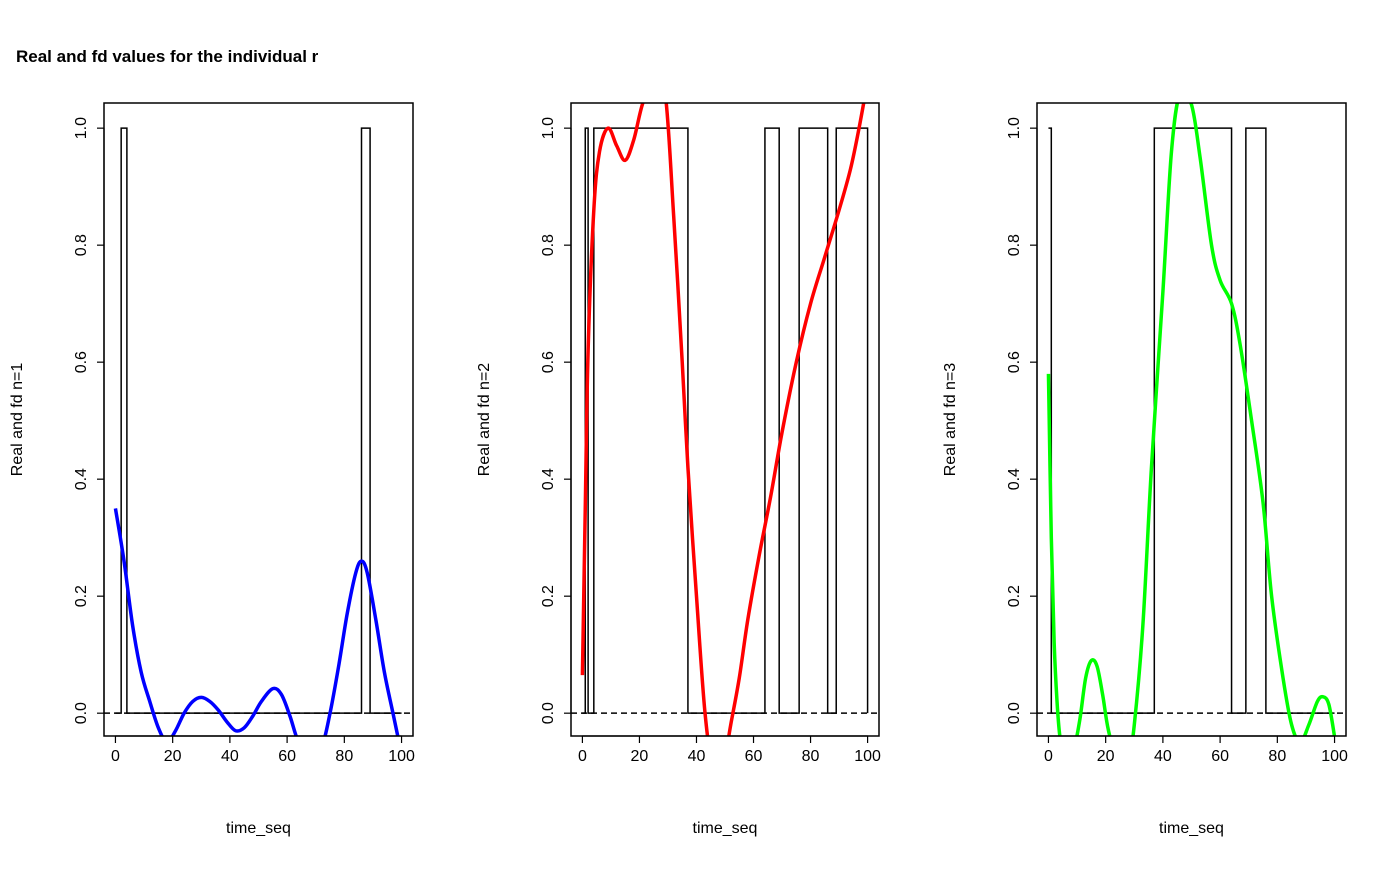  What do you see at coordinates (950, 420) in the screenshot?
I see `y-axis-label: Real and fd n=3` at bounding box center [950, 420].